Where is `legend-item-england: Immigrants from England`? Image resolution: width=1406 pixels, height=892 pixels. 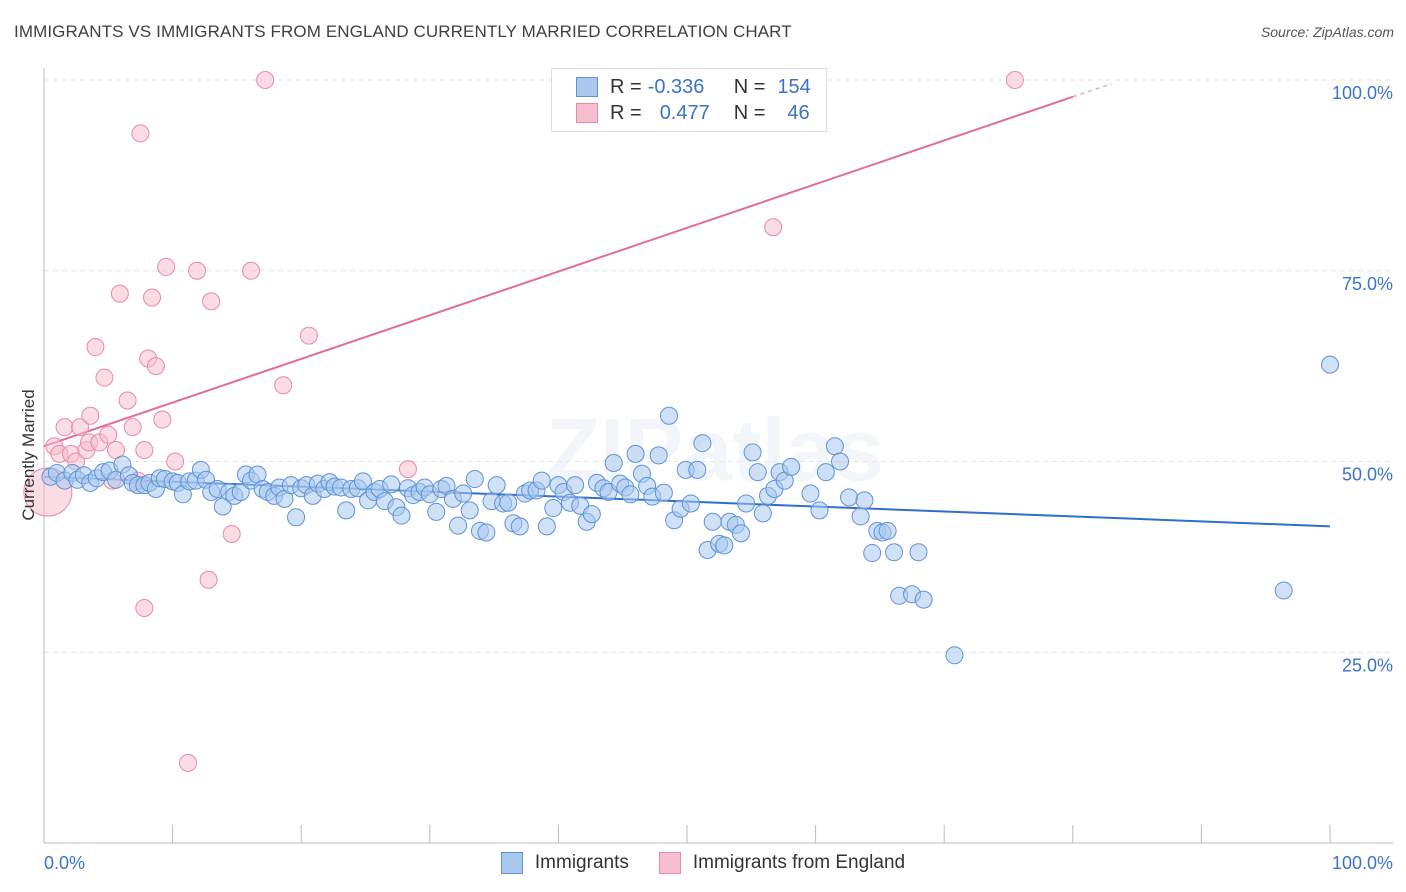
legend-item-england: Immigrants from England is located at coordinates (782, 863).